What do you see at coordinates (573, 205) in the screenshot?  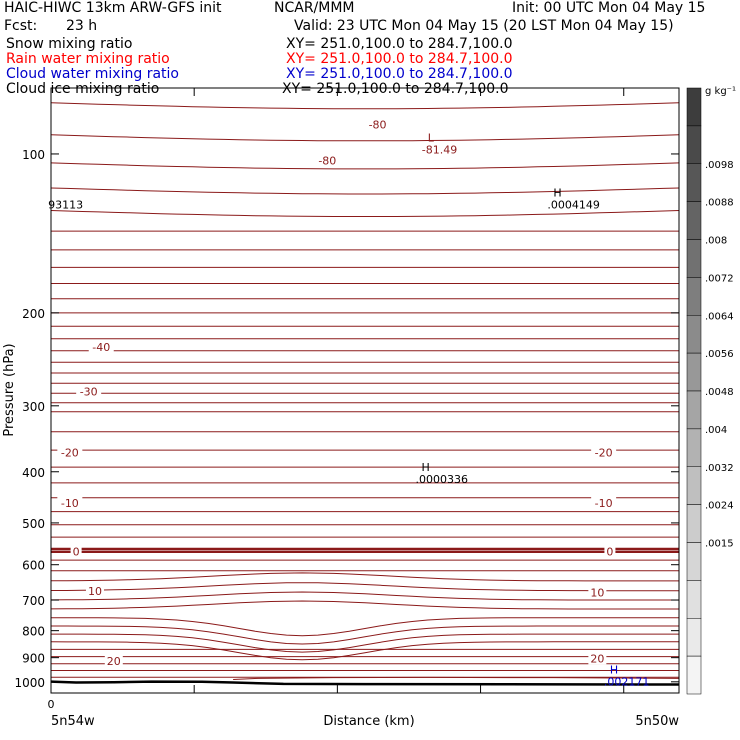 I see `extremum-value: .0004149` at bounding box center [573, 205].